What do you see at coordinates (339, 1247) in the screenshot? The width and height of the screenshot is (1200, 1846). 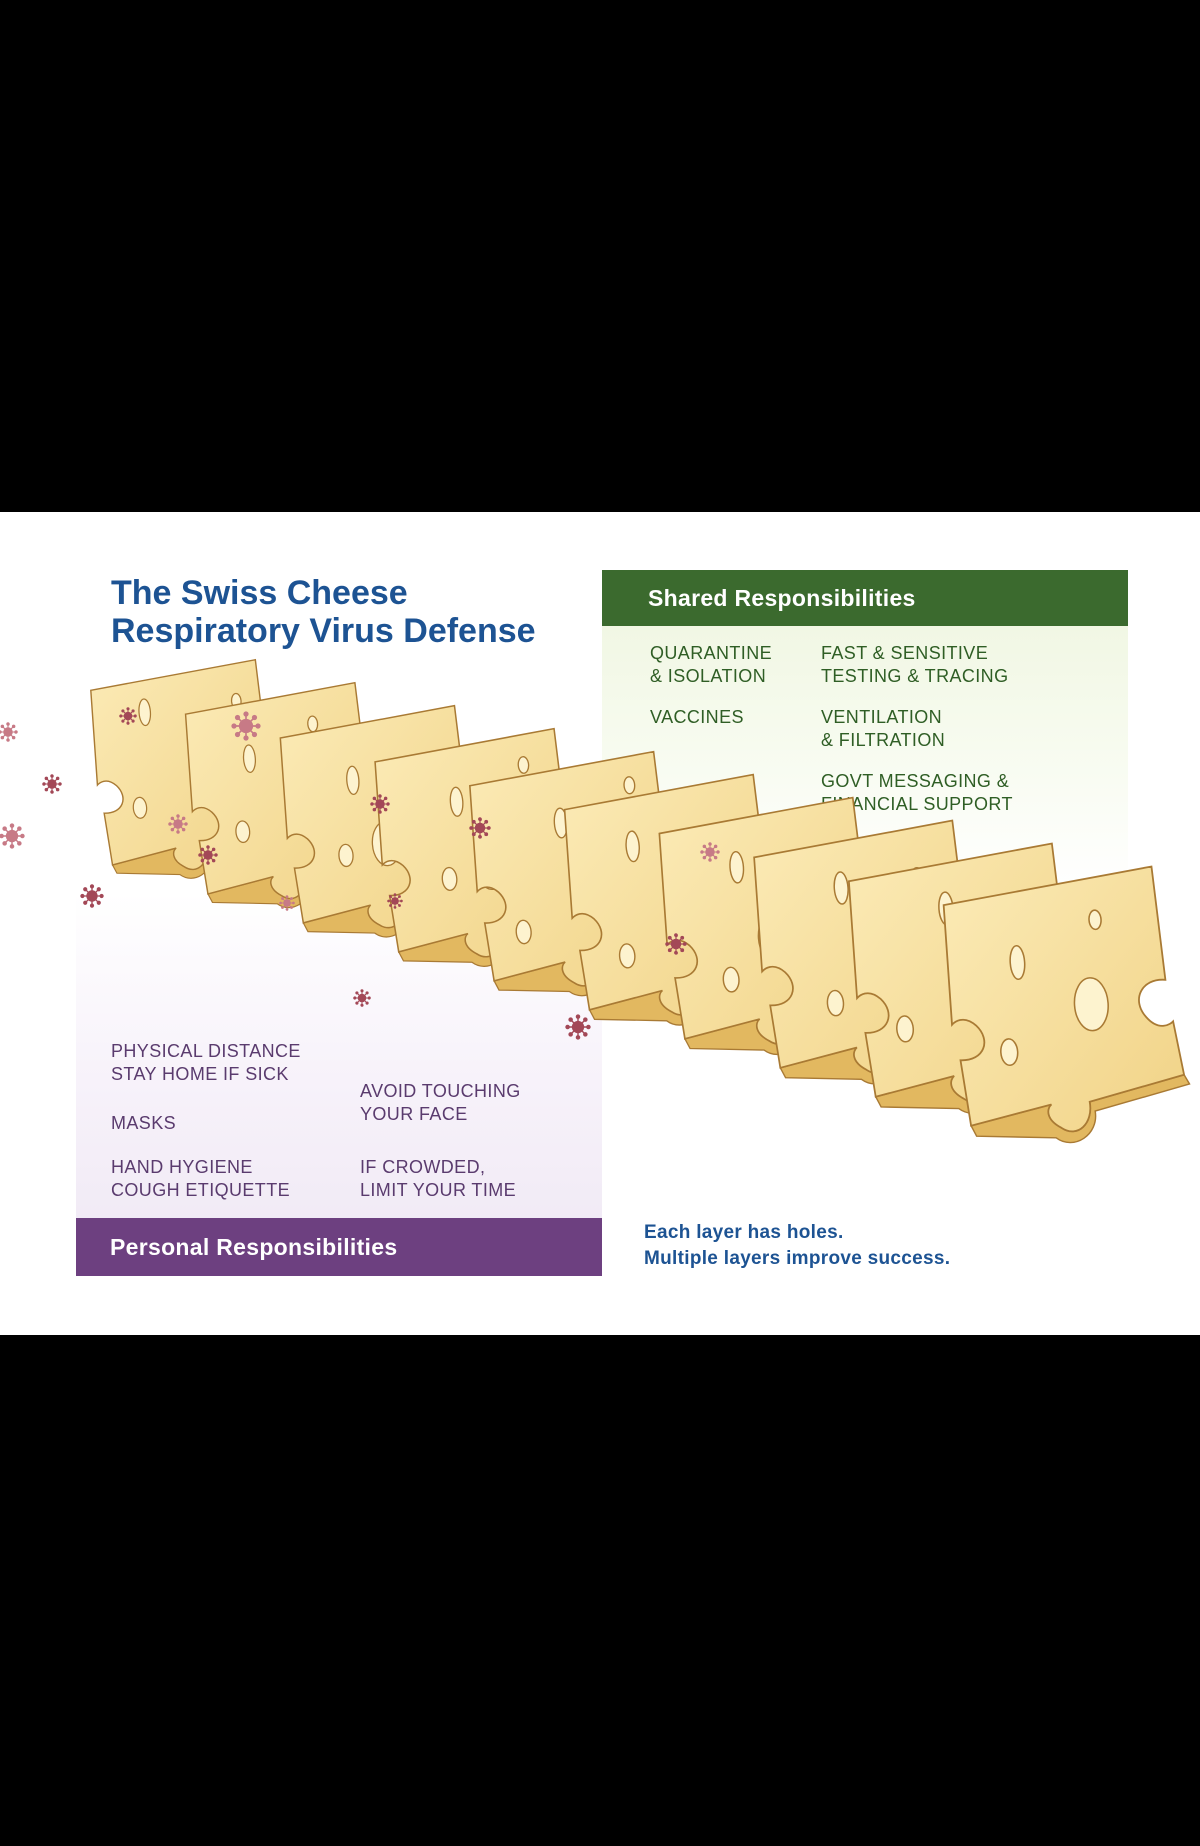 I see `personal-responsibilities-header: Personal Responsibilities` at bounding box center [339, 1247].